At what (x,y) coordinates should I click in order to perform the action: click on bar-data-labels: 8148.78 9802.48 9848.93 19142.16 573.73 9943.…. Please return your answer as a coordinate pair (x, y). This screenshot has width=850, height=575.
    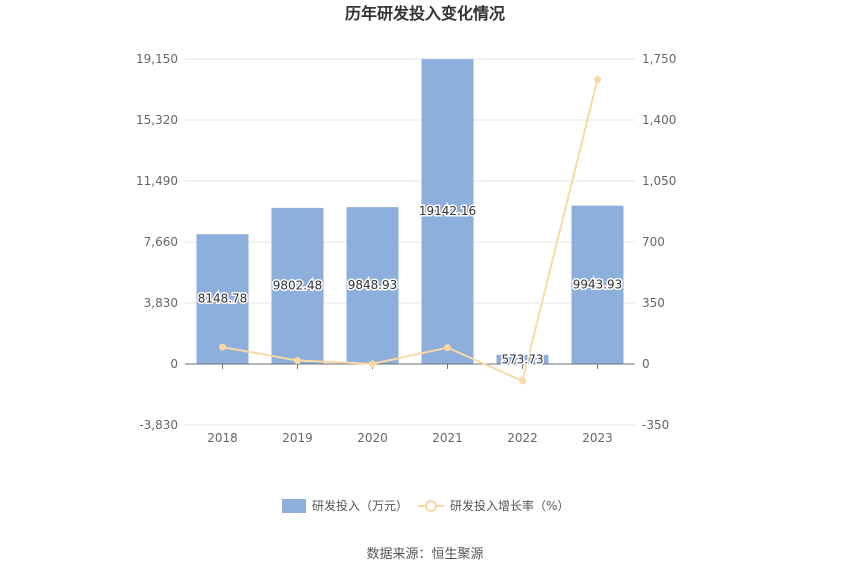
    Looking at the image, I should click on (410, 285).